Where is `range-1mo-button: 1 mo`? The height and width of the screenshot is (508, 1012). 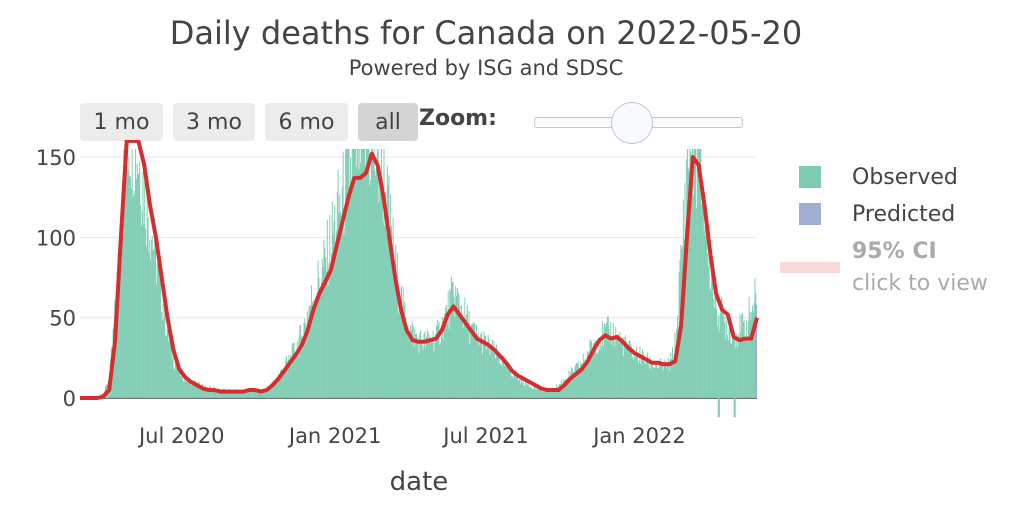 range-1mo-button: 1 mo is located at coordinates (121, 122).